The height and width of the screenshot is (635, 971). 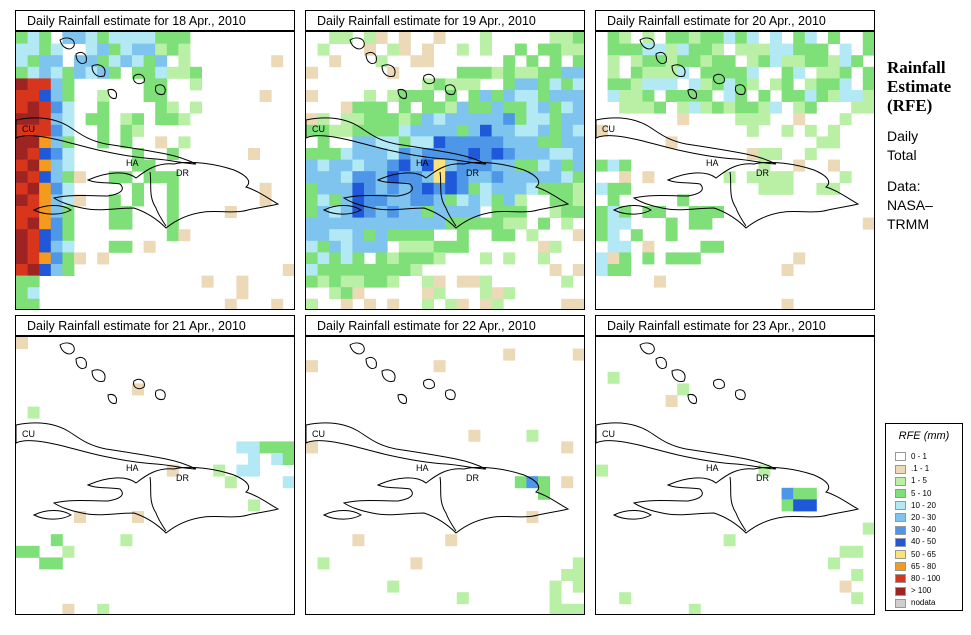 I want to click on period-line: Daily, so click(x=903, y=136).